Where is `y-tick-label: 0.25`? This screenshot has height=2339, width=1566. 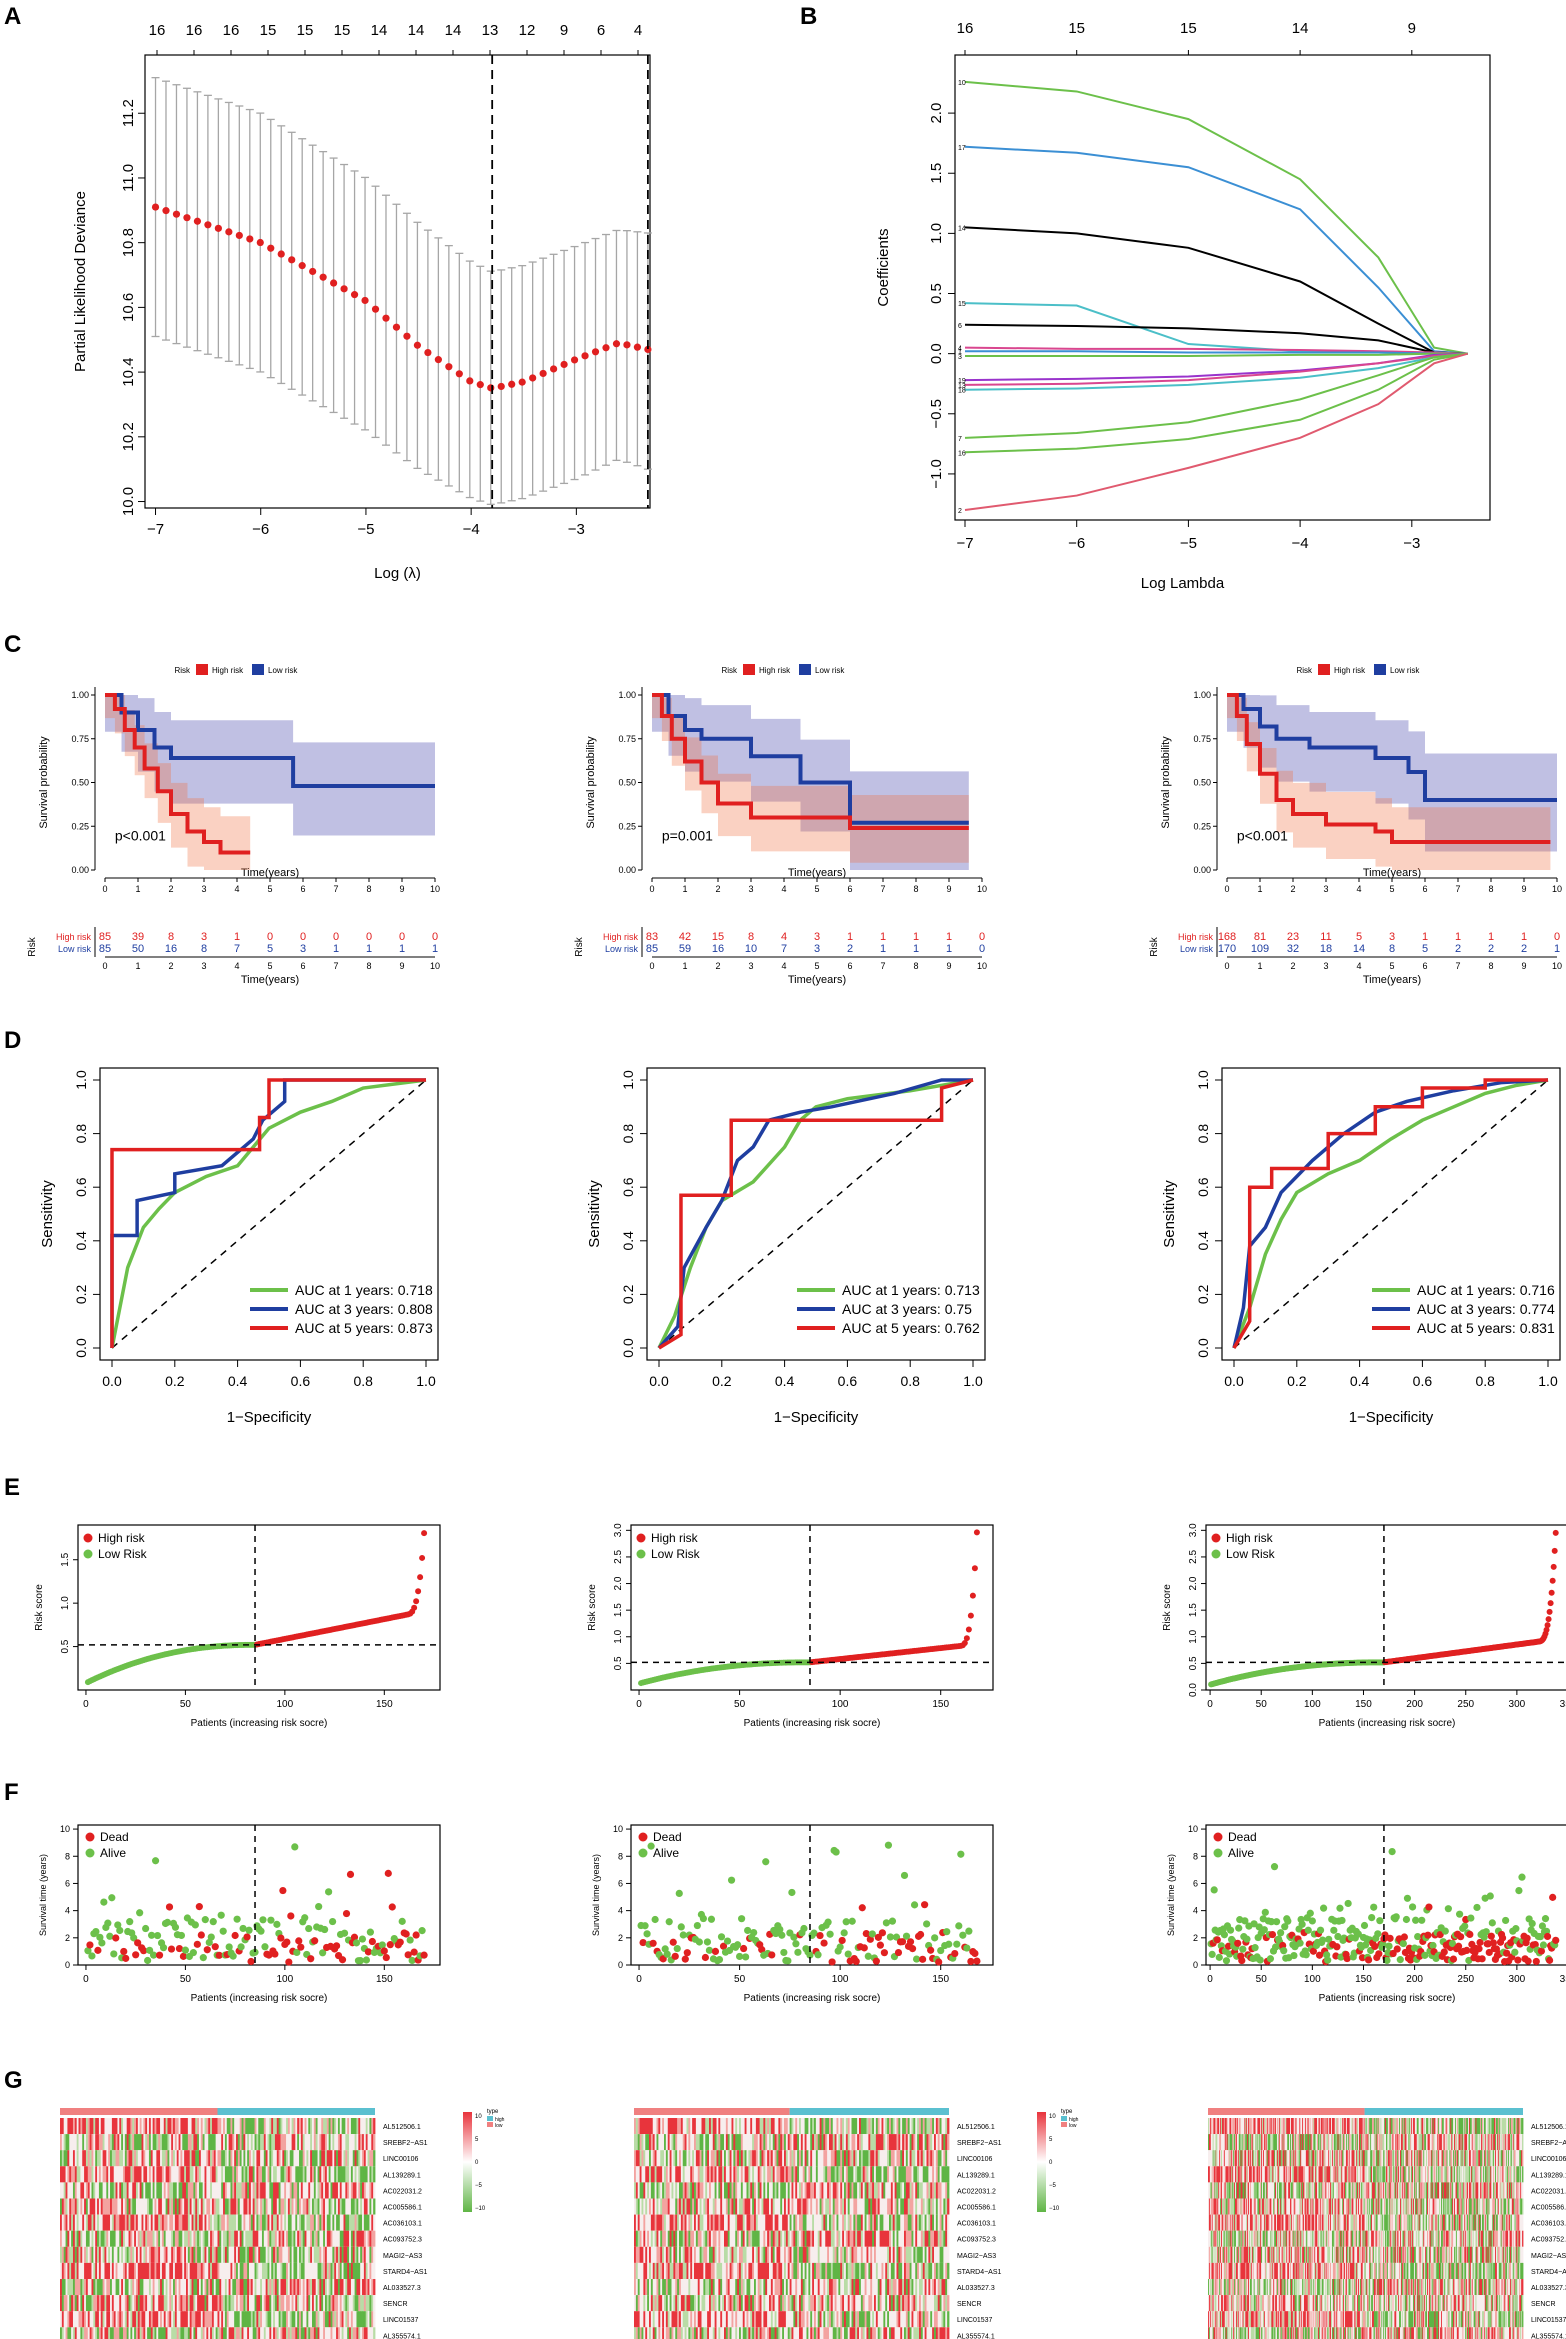
y-tick-label: 0.25 is located at coordinates (627, 826).